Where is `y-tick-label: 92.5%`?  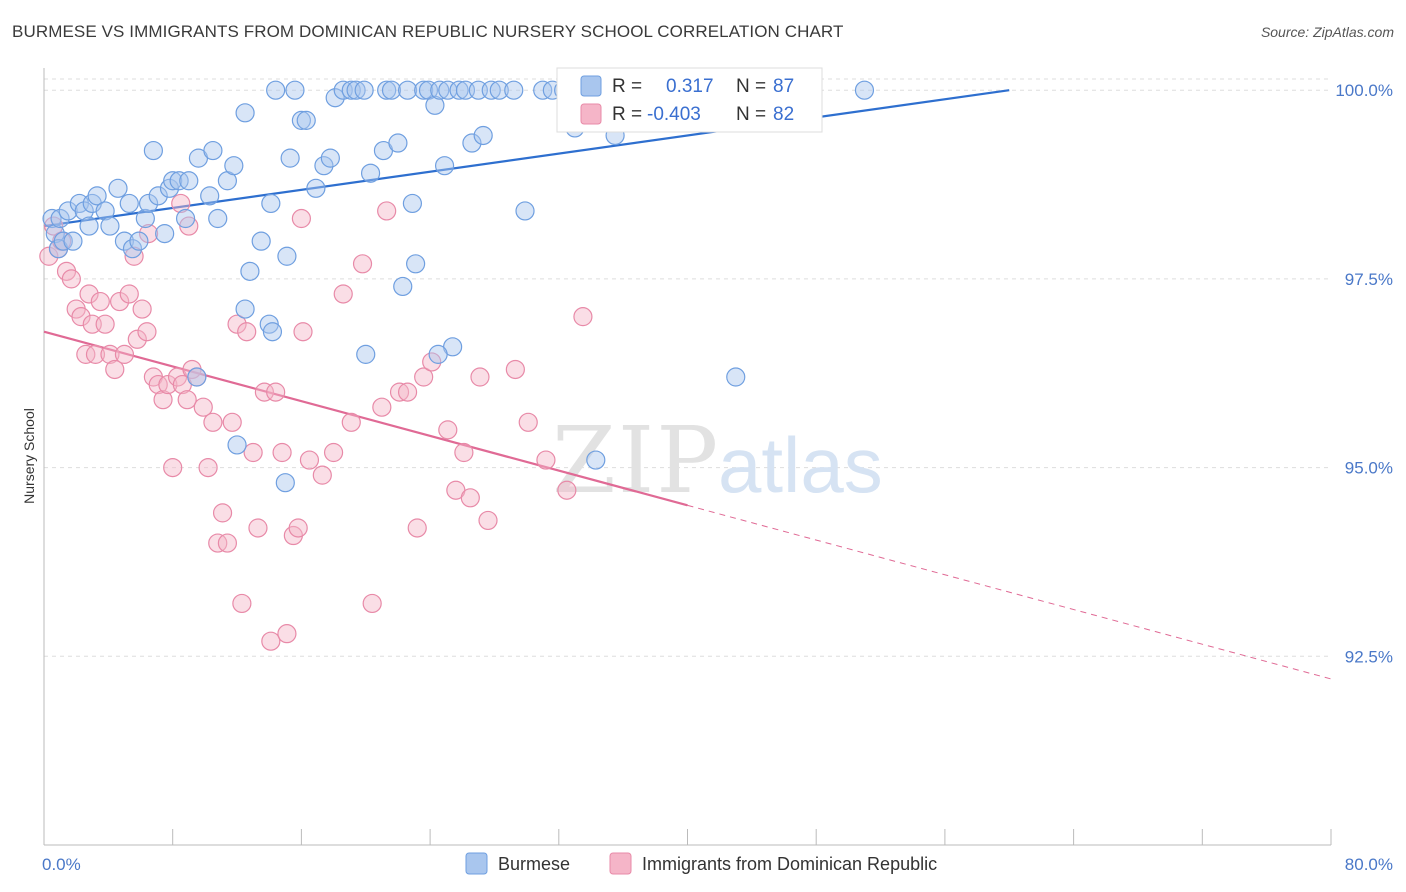
y-tick-label: 92.5% is located at coordinates (1369, 656).